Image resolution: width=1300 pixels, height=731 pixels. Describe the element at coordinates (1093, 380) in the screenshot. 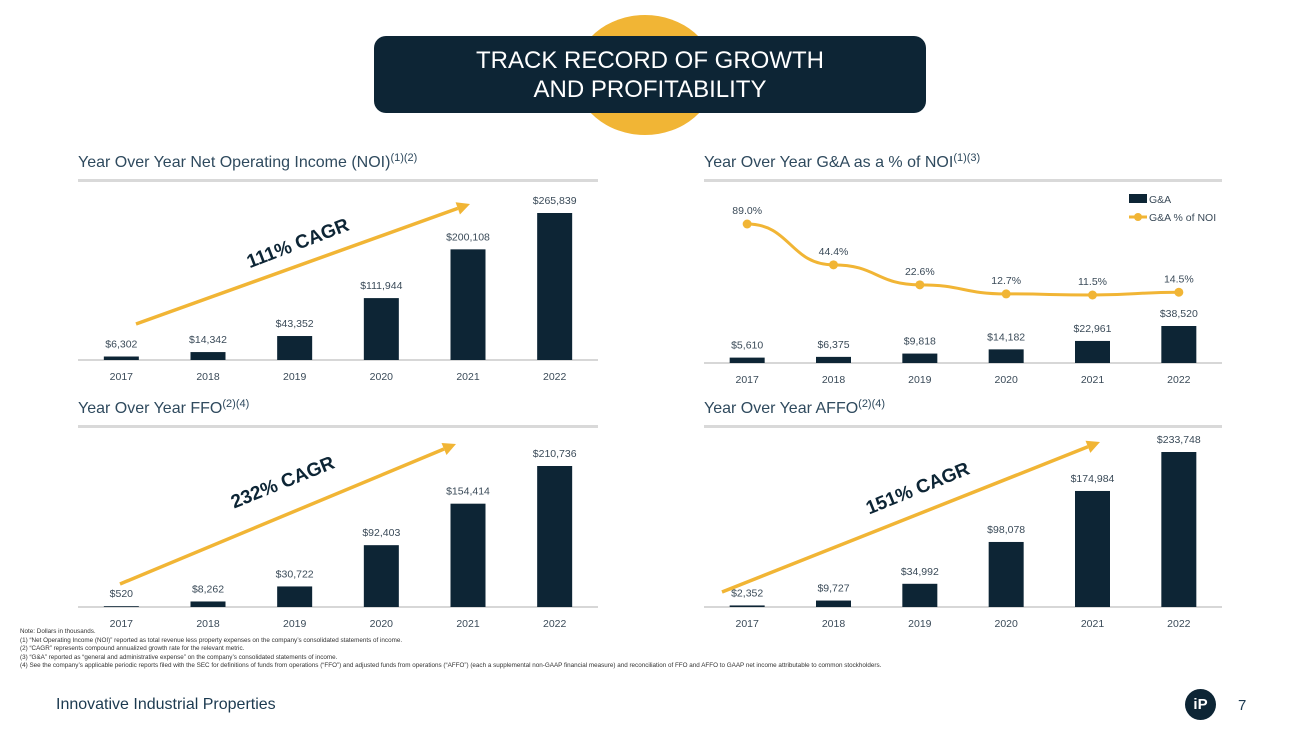

I see `ga-tick-2021: 2021` at that location.